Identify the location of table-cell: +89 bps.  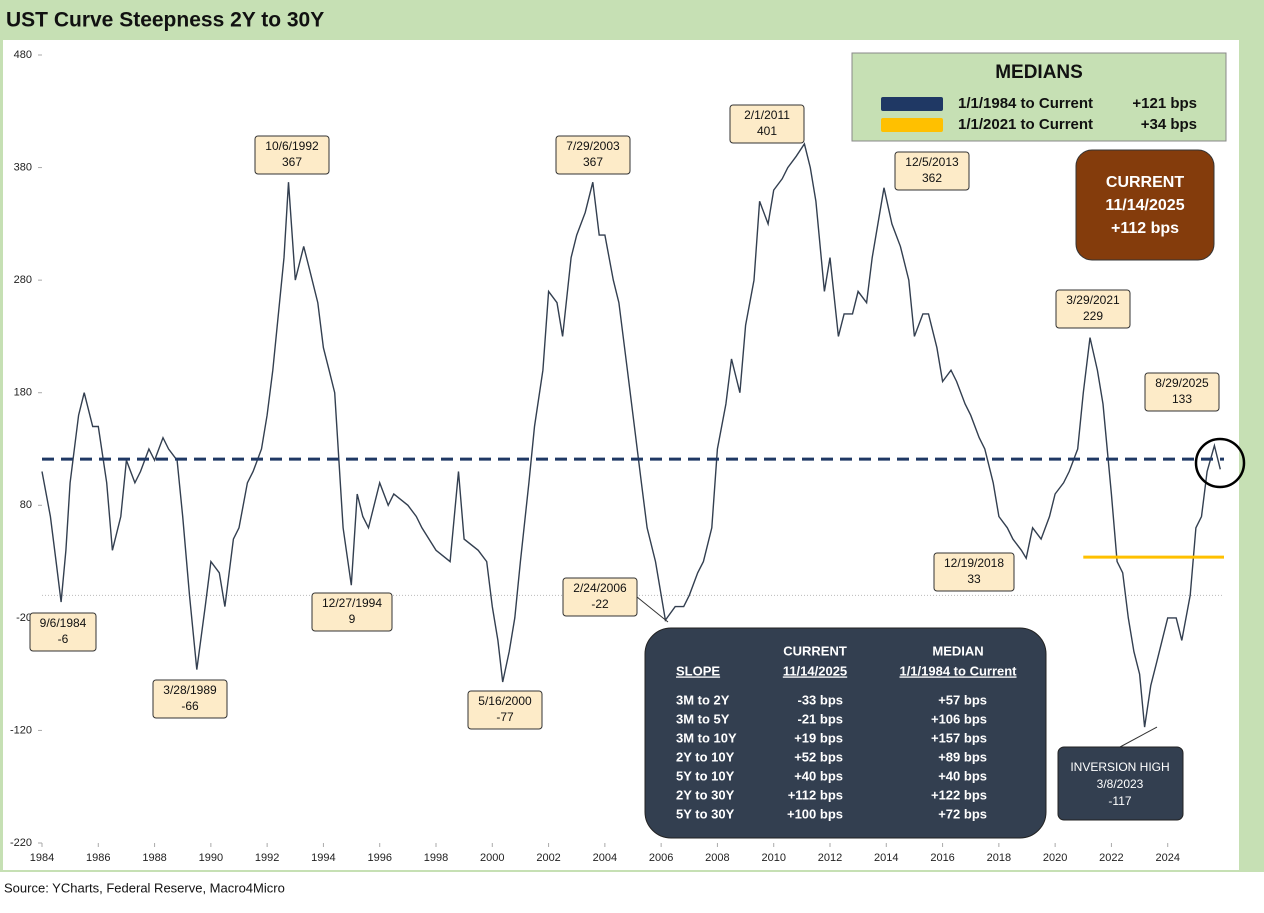
(962, 756).